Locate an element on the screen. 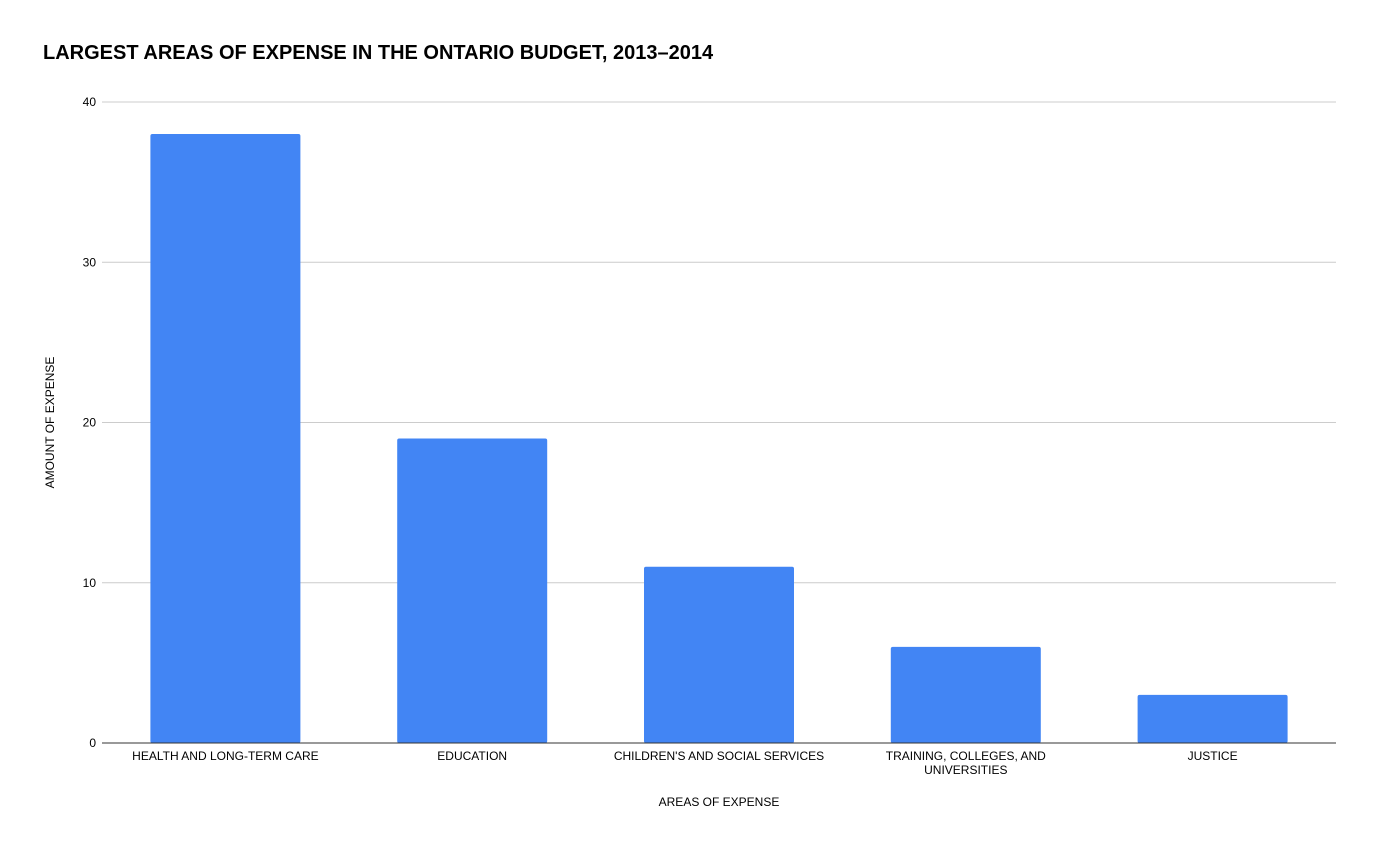 The height and width of the screenshot is (852, 1379). x-axis-title: AREAS OF EXPENSE is located at coordinates (719, 802).